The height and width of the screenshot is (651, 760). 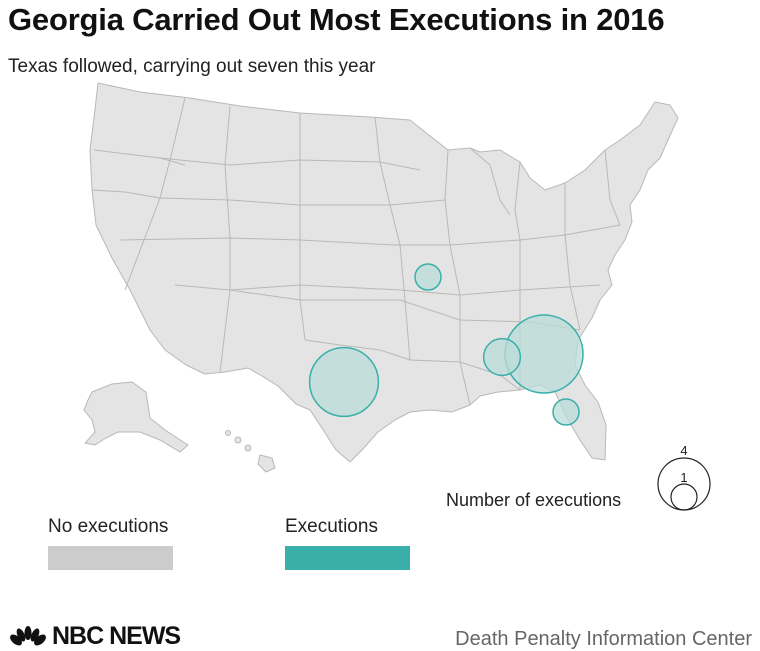 I want to click on border-v8, so click(x=612, y=187).